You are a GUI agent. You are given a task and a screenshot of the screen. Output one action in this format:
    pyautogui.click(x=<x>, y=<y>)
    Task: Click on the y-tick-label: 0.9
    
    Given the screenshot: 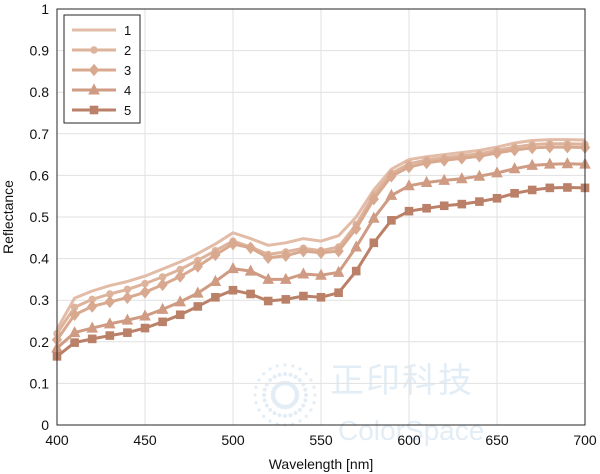 What is the action you would take?
    pyautogui.click(x=40, y=51)
    